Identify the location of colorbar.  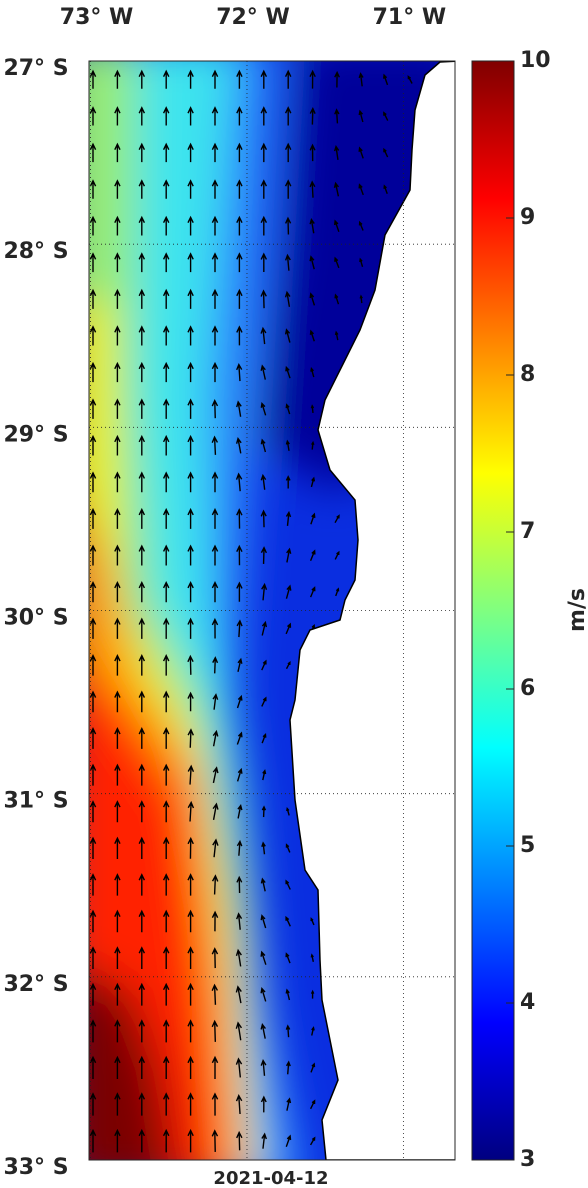
(493, 610).